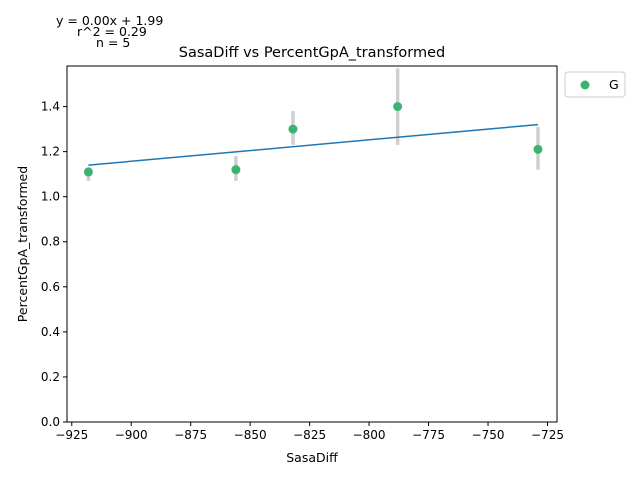 The image size is (640, 480). Describe the element at coordinates (312, 53) in the screenshot. I see `chart-title: SasaDiff vs PercentGpA_transformed` at that location.